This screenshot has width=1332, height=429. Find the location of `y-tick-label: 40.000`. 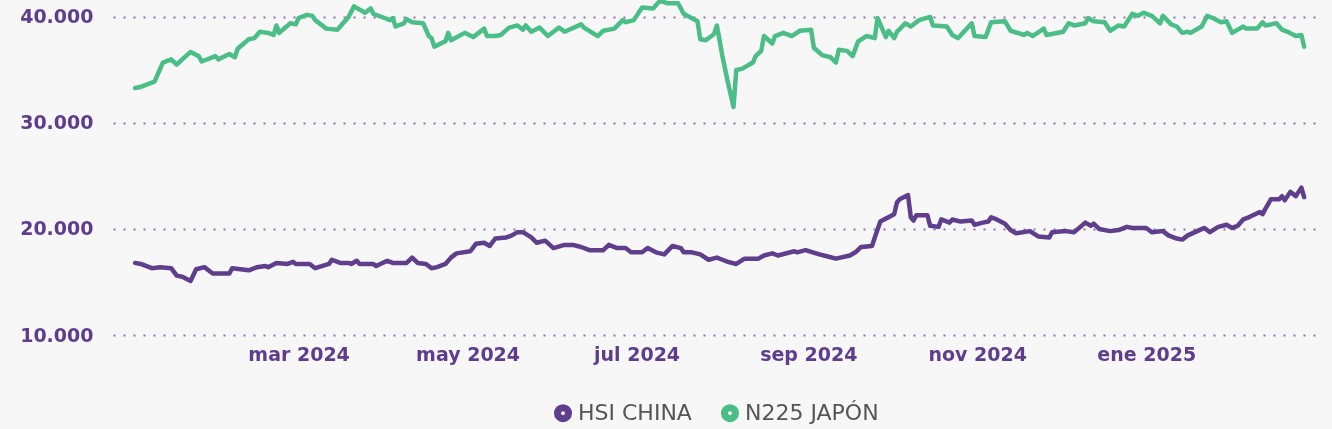

y-tick-label: 40.000 is located at coordinates (57, 16).